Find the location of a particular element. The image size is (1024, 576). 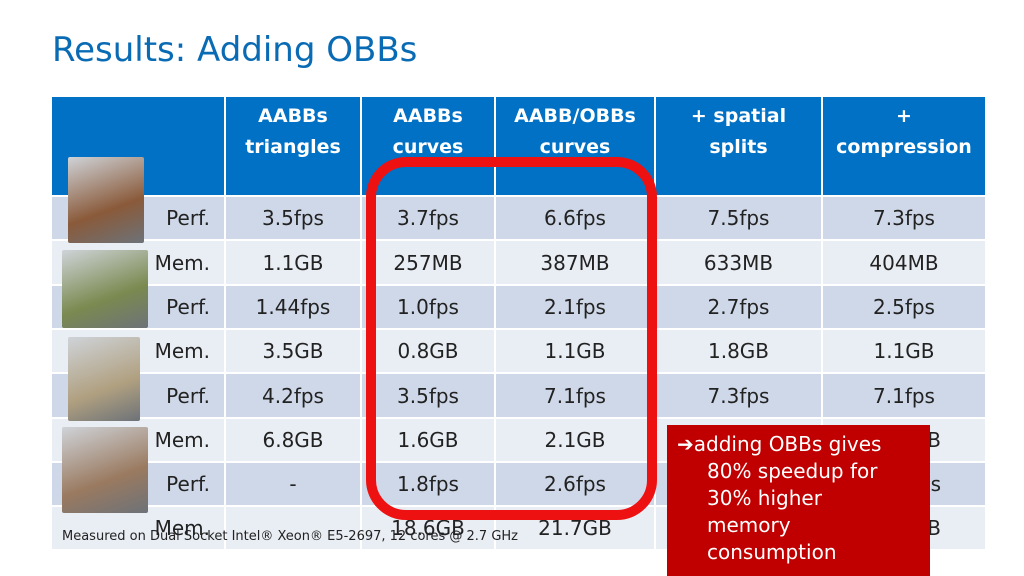

header-cell: + compression is located at coordinates (904, 146).